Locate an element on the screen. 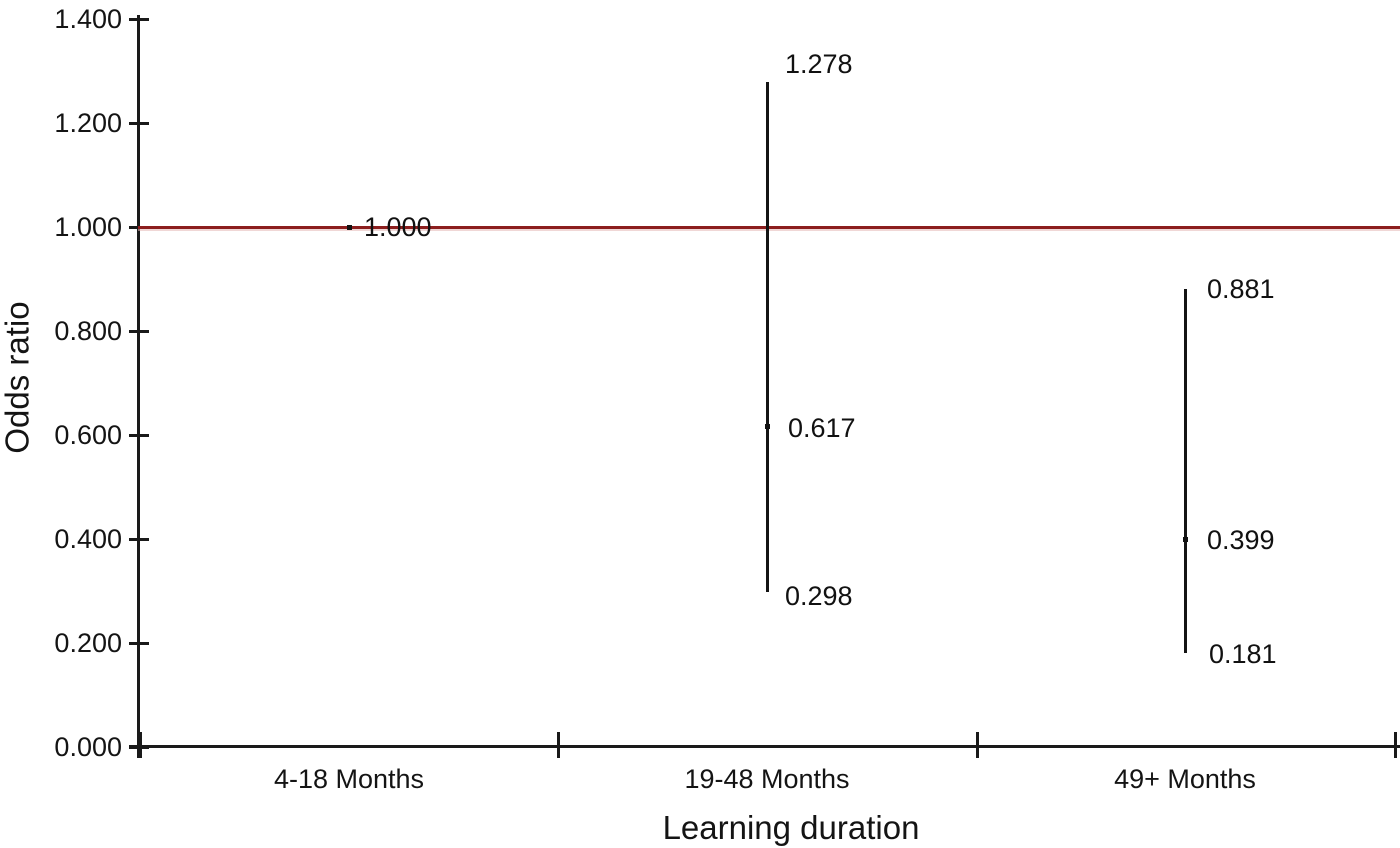  y-tick-label: 0.600 is located at coordinates (88, 435).